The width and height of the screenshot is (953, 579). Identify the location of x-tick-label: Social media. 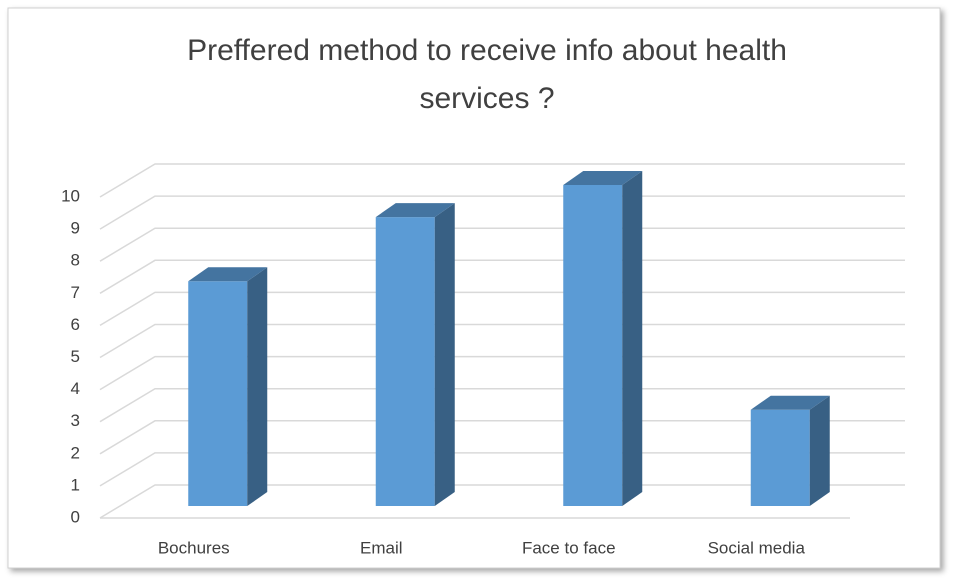
(757, 547).